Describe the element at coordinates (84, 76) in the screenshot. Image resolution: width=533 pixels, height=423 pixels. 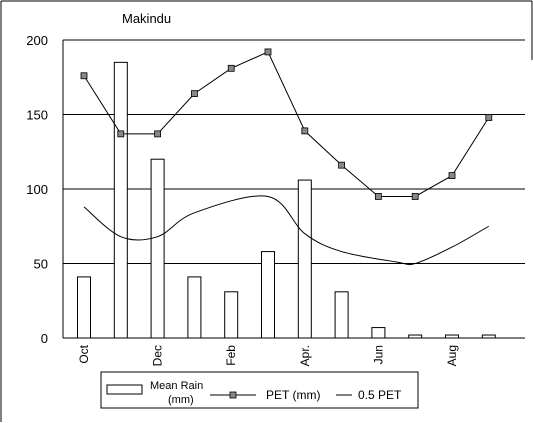
I see `pet-marker-Oct` at that location.